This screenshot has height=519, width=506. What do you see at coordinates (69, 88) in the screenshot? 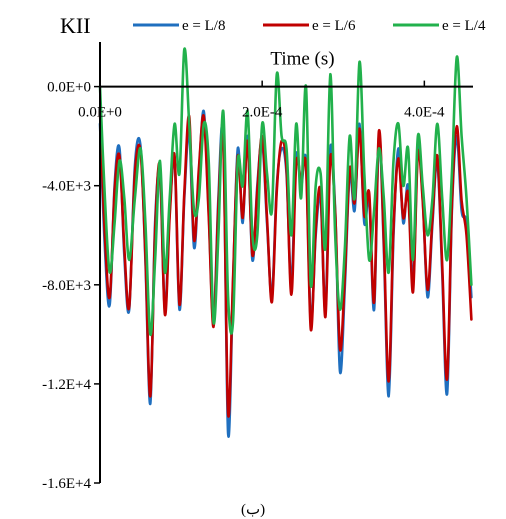
I see `y-tick-label: 0.0E+0` at bounding box center [69, 88].